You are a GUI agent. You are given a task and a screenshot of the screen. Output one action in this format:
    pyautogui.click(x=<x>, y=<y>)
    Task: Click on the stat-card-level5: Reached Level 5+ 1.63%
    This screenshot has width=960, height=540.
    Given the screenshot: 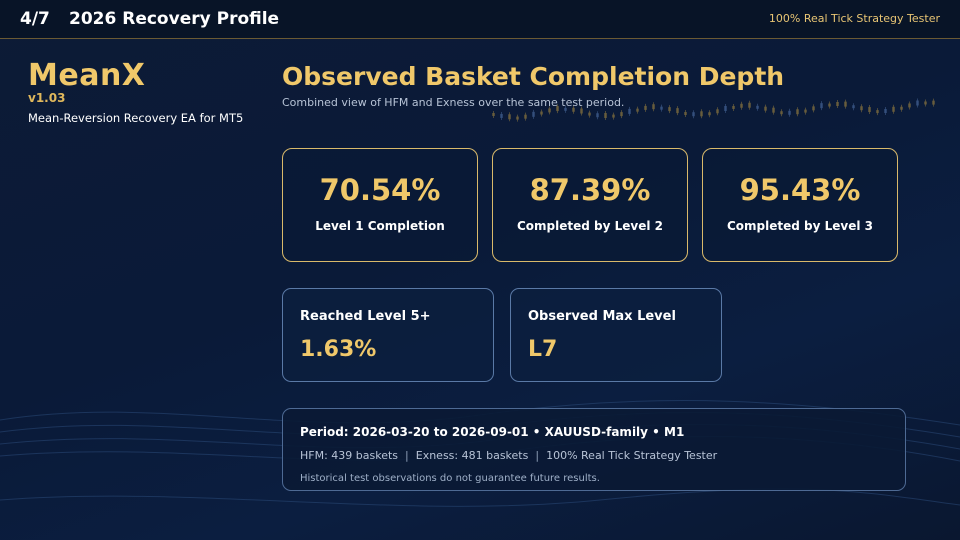 What is the action you would take?
    pyautogui.click(x=388, y=335)
    